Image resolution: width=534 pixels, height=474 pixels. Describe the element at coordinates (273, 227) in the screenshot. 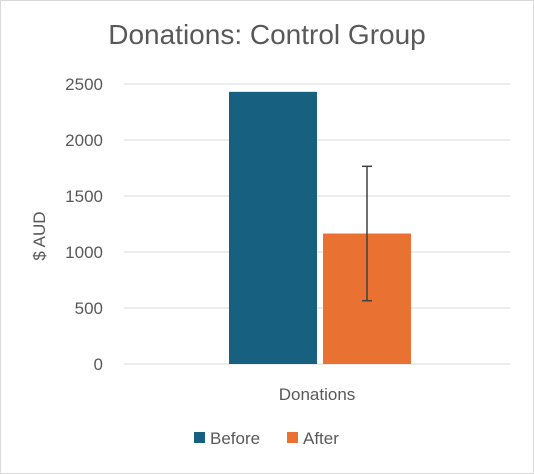

I see `bar-before` at that location.